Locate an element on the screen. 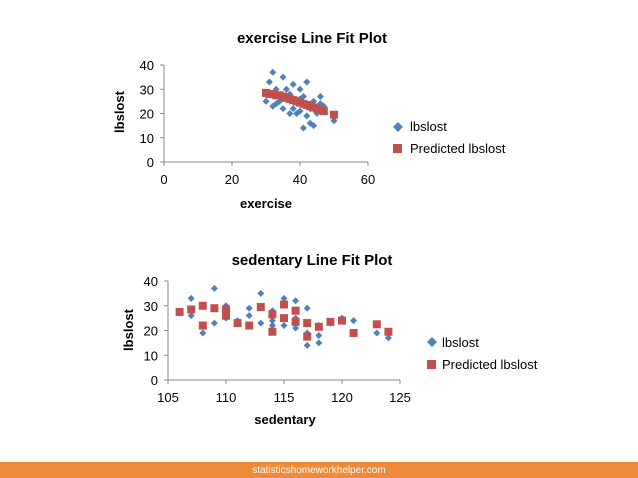 The image size is (638, 478). x-axis-title: sedentary is located at coordinates (285, 419).